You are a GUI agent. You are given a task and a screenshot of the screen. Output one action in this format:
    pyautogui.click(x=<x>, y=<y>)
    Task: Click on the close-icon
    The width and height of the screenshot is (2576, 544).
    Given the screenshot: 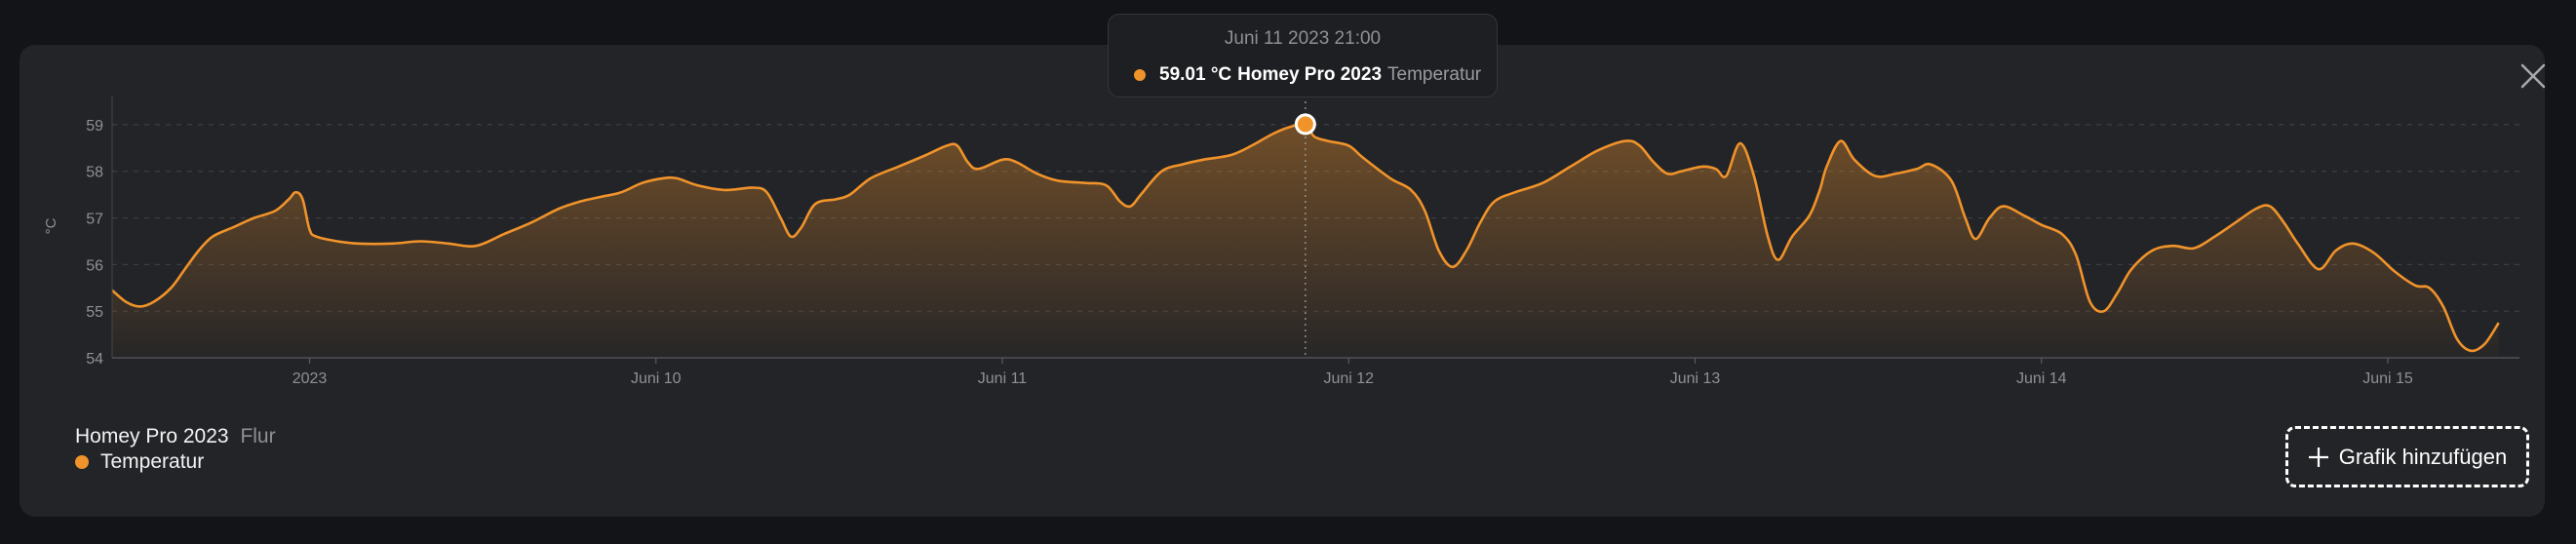 What is the action you would take?
    pyautogui.click(x=2533, y=76)
    